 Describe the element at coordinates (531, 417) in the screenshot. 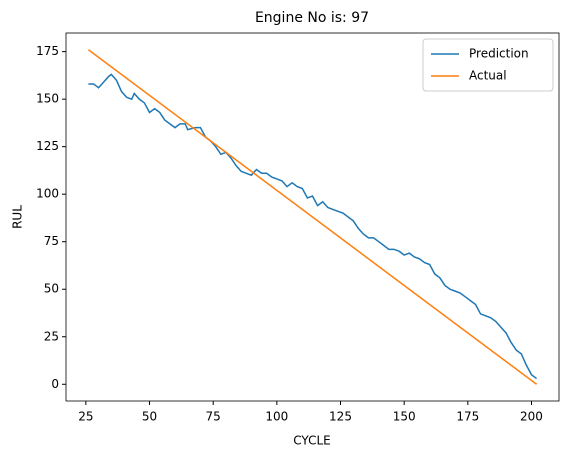

I see `x-tick-label: 200` at that location.